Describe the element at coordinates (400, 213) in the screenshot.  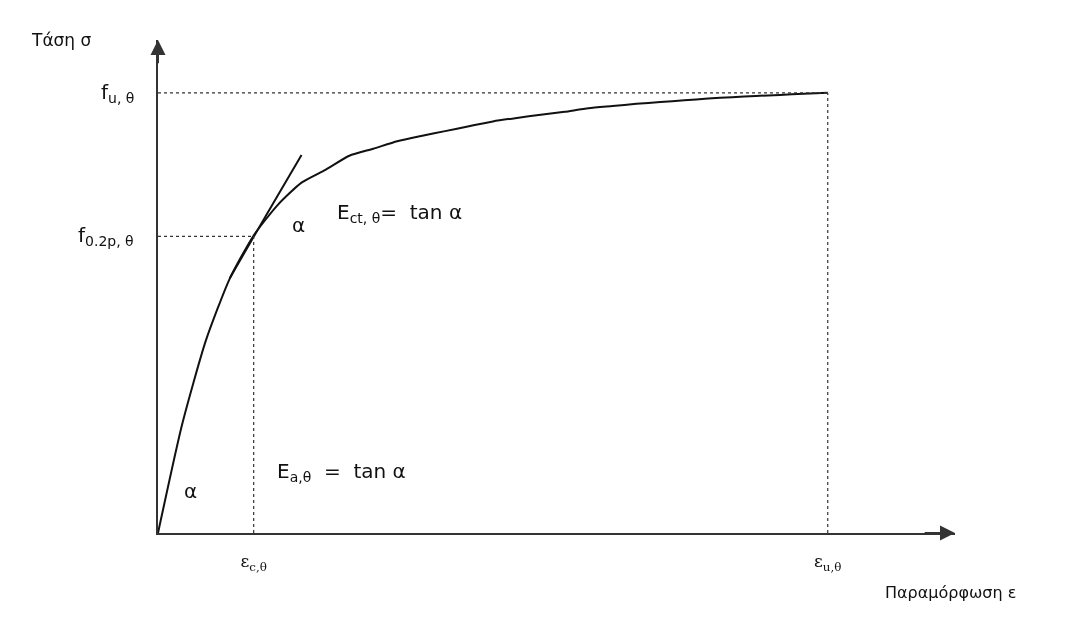
I see `annotation: E$_{ct, θ}$= tan α` at that location.